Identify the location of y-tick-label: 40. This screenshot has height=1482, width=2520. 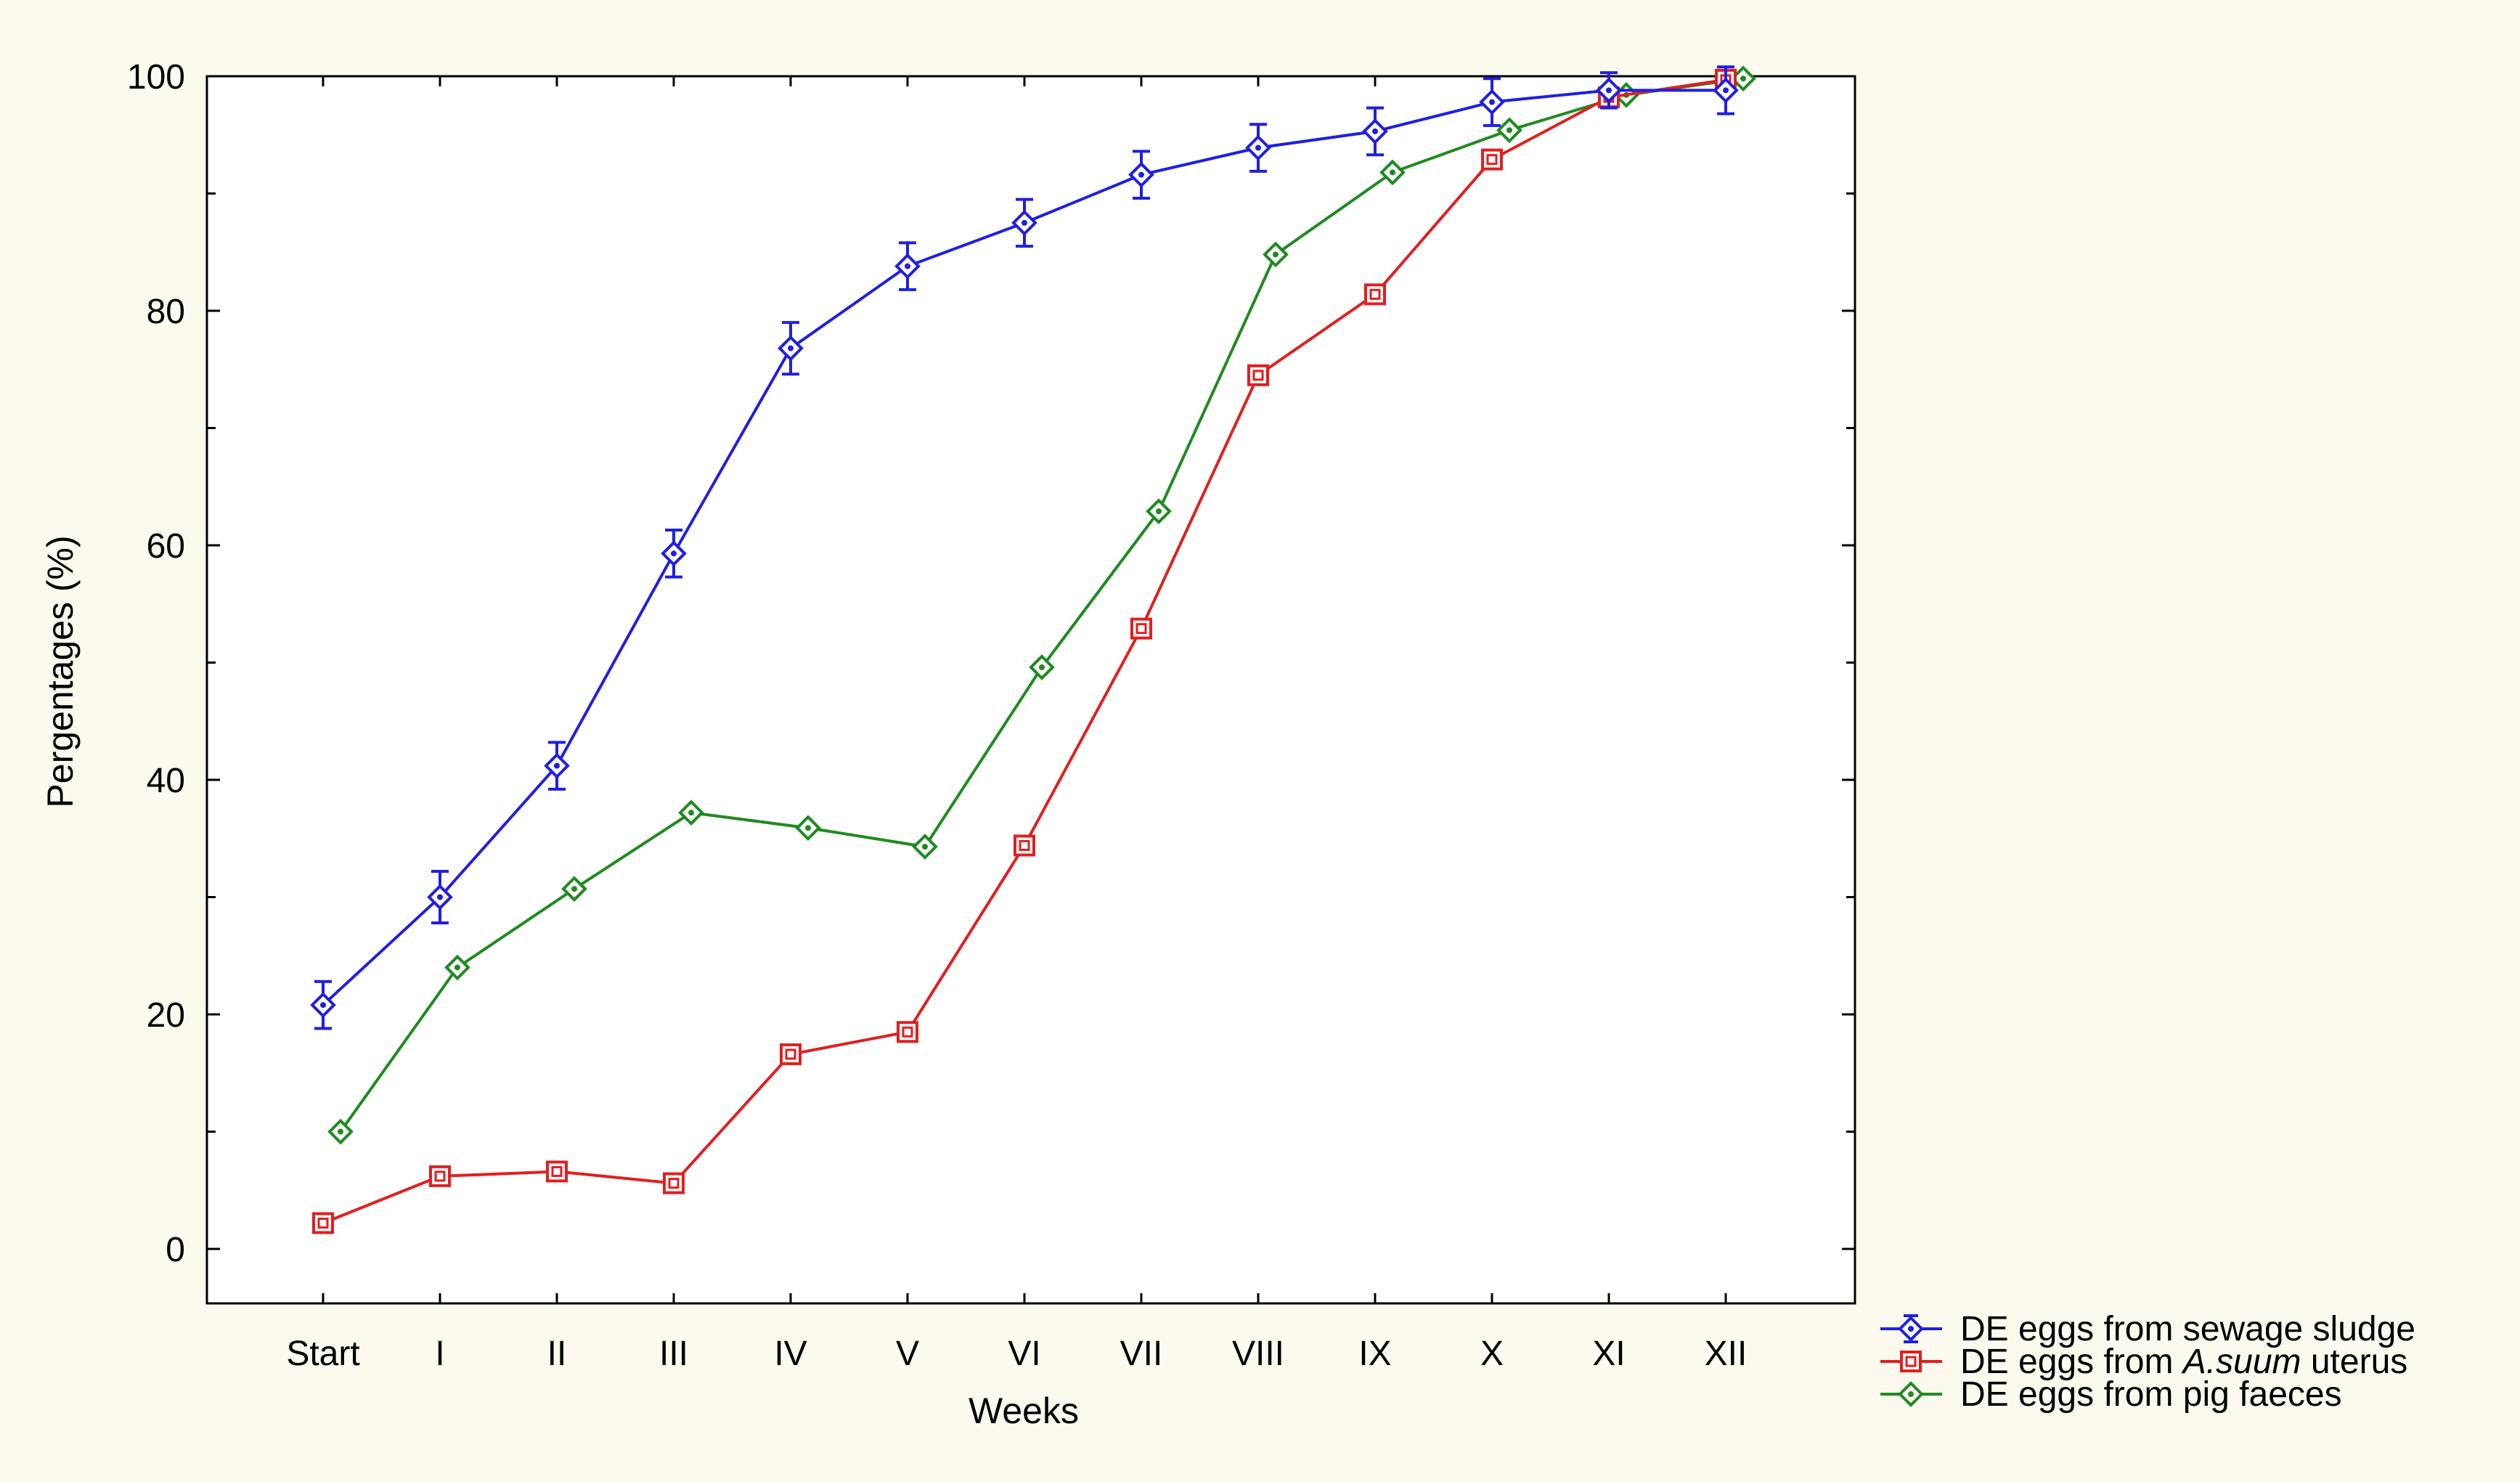
(166, 781).